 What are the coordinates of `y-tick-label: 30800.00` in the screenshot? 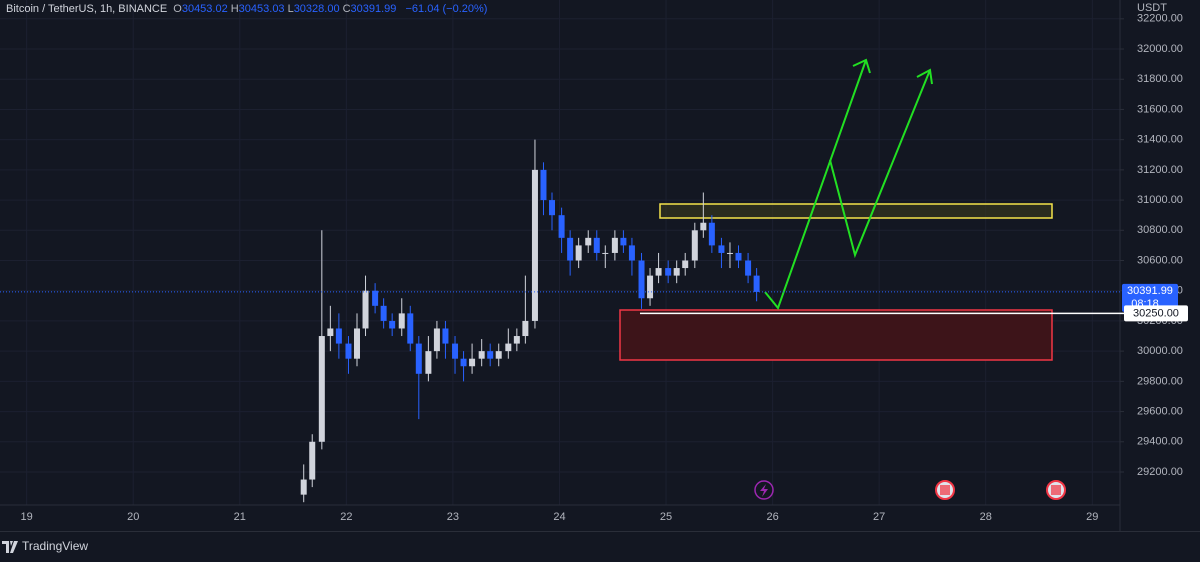 It's located at (1160, 230).